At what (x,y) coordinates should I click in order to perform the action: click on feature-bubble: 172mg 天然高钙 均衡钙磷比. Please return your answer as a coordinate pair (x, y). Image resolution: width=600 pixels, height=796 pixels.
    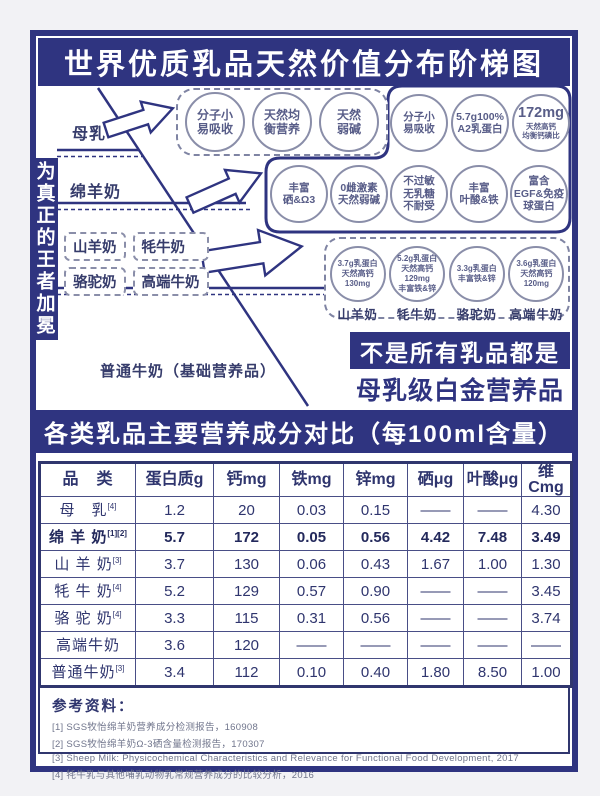
    Looking at the image, I should click on (541, 123).